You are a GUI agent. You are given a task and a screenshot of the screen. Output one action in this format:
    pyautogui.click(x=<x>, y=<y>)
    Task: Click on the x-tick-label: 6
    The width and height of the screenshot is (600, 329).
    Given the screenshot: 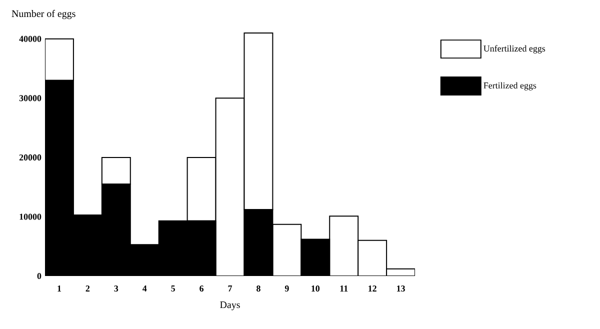 What is the action you would take?
    pyautogui.click(x=202, y=289)
    